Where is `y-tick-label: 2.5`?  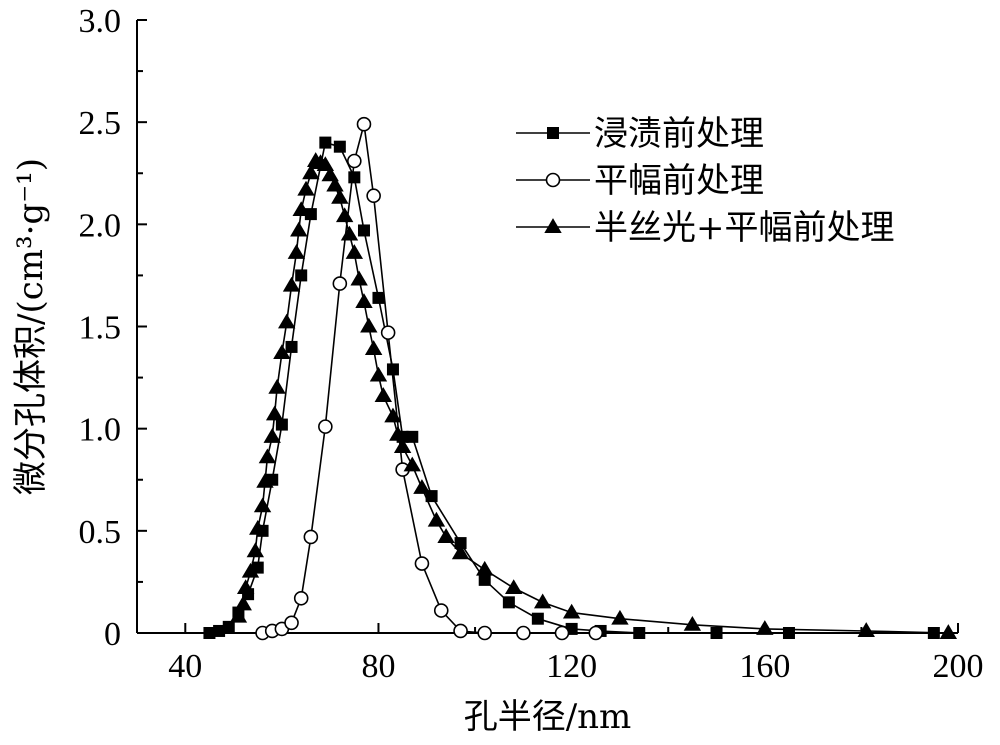
y-tick-label: 2.5 is located at coordinates (100, 123).